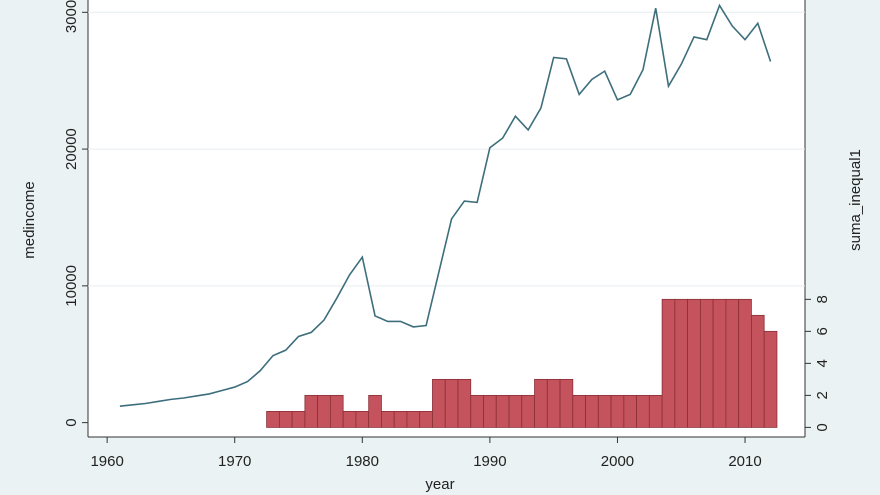  Describe the element at coordinates (71, 286) in the screenshot. I see `y-tick-label: 10000` at that location.